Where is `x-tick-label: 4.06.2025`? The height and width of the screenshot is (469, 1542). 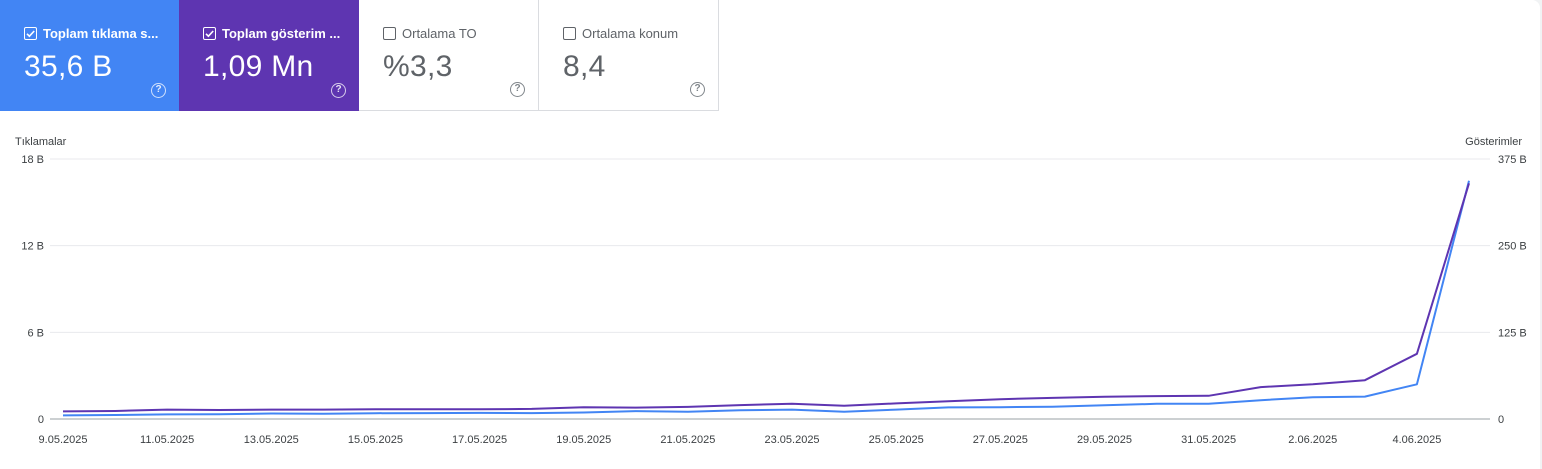
x-tick-label: 4.06.2025 is located at coordinates (1416, 440).